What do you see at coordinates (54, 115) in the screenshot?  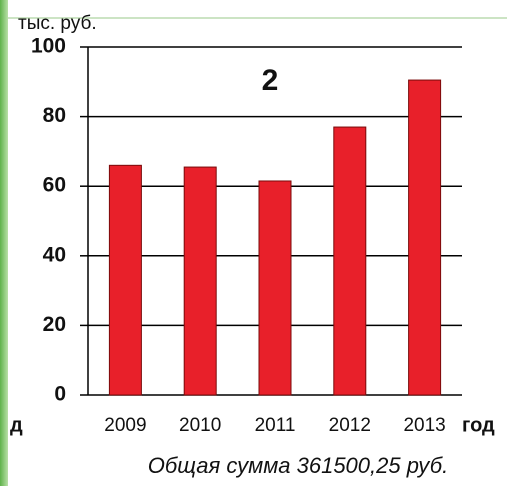 I see `y-tick-label: 80` at bounding box center [54, 115].